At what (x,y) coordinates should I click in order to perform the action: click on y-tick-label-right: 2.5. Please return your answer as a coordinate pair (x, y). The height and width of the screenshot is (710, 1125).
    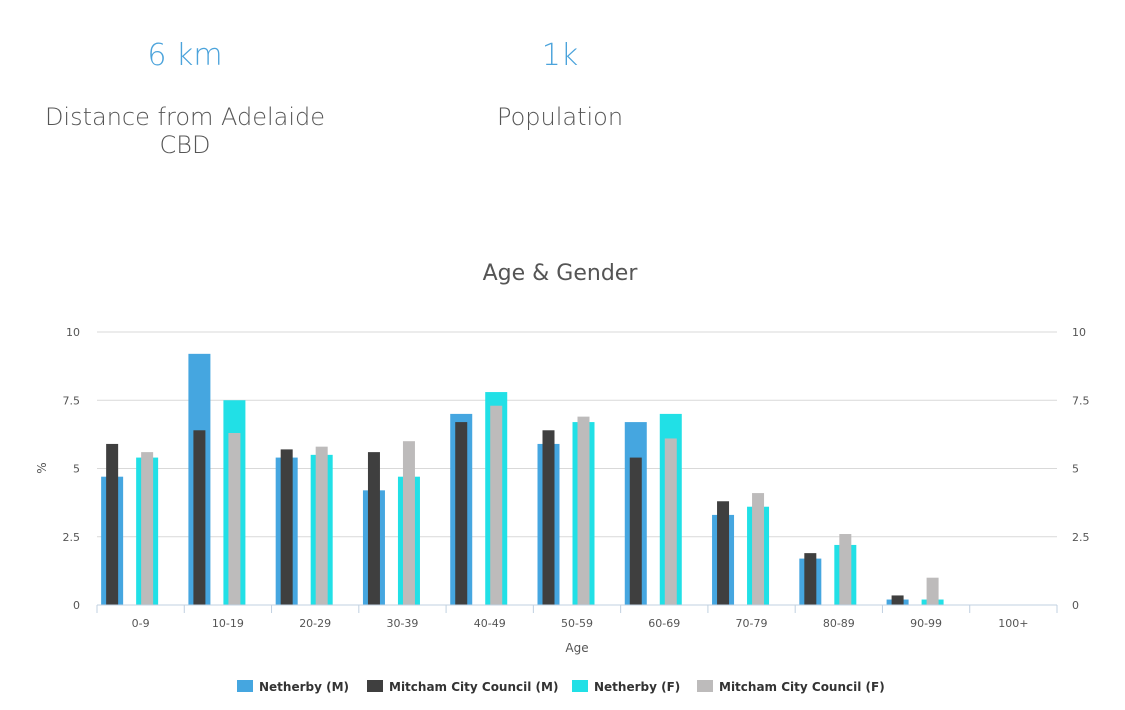
    Looking at the image, I should click on (1081, 537).